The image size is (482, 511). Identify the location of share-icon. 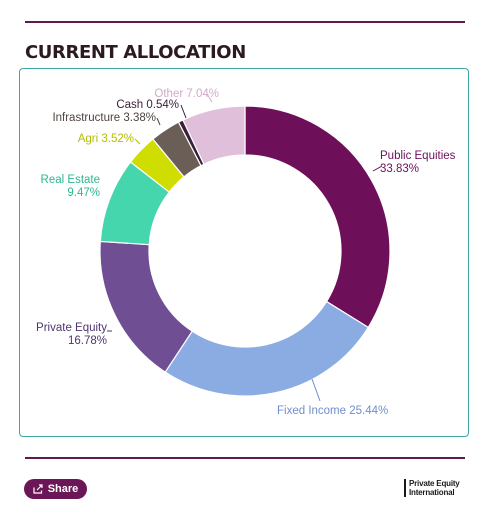
(38, 489).